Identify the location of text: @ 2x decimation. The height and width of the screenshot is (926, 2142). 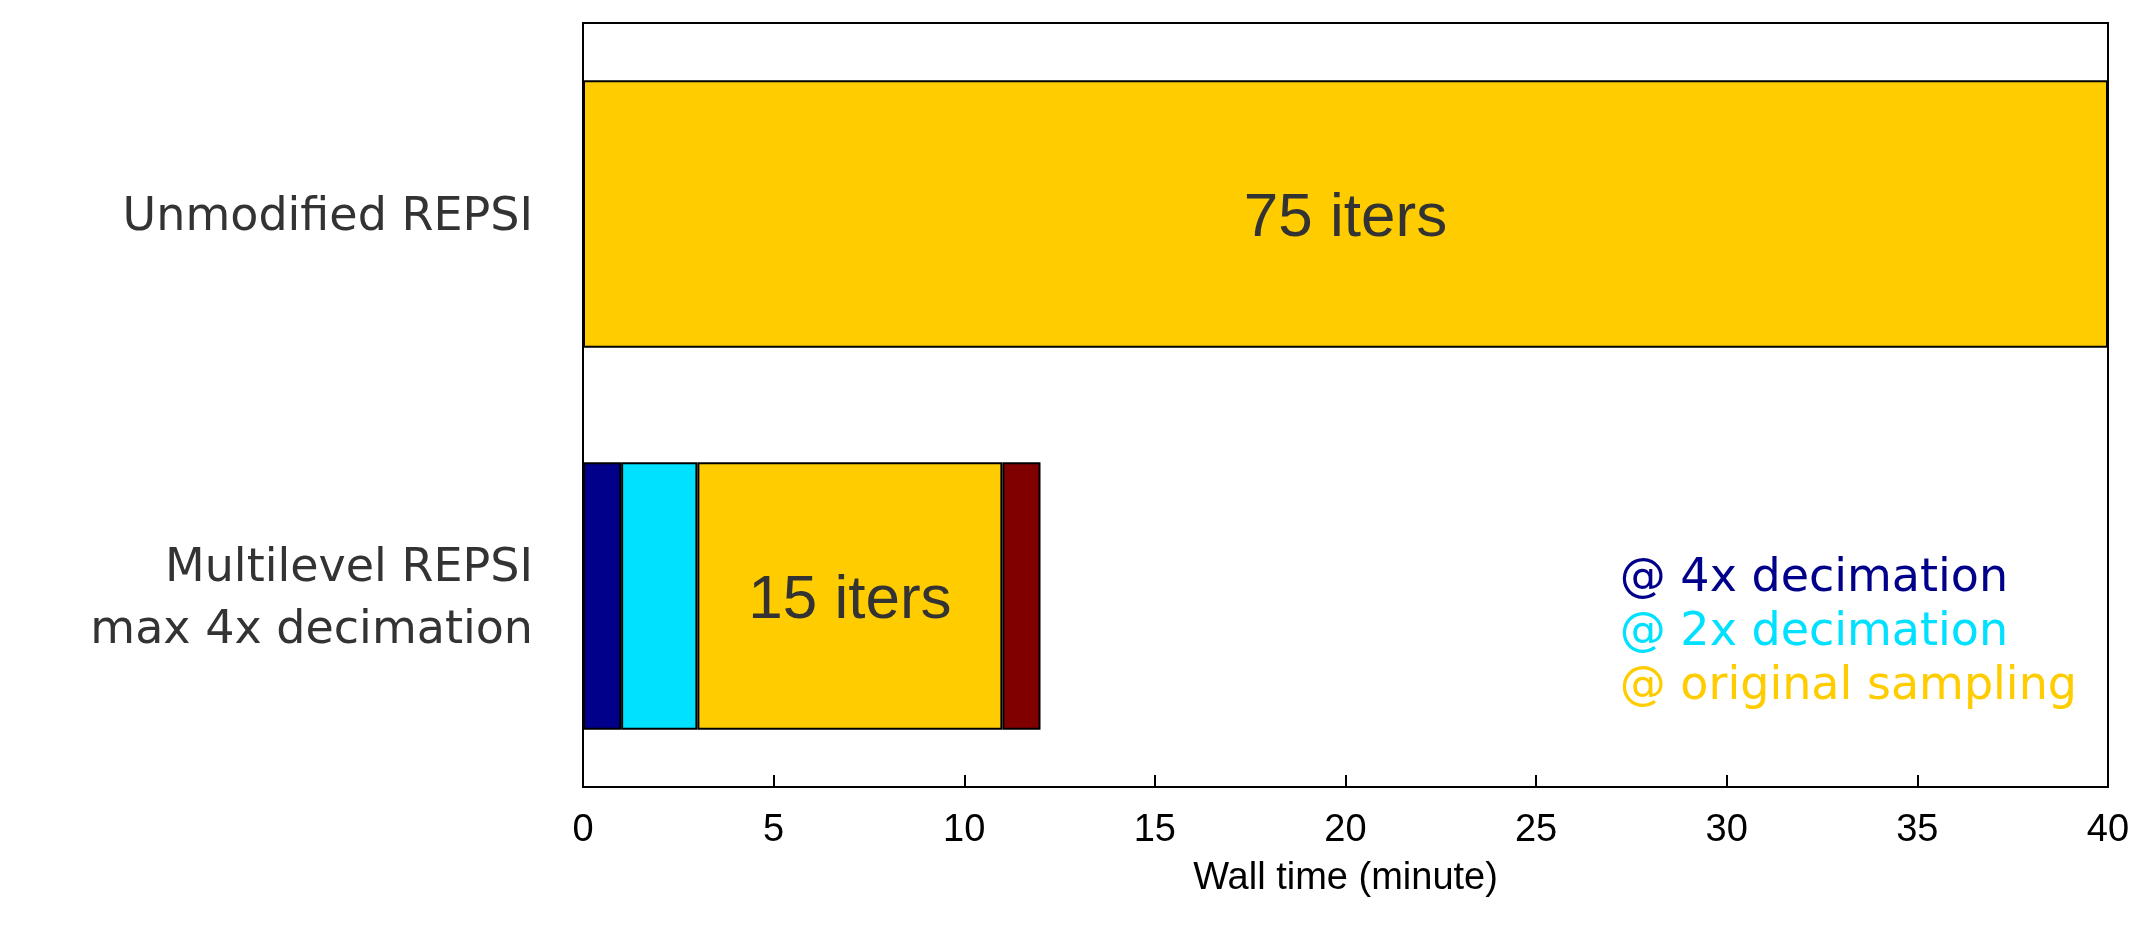
(1814, 629).